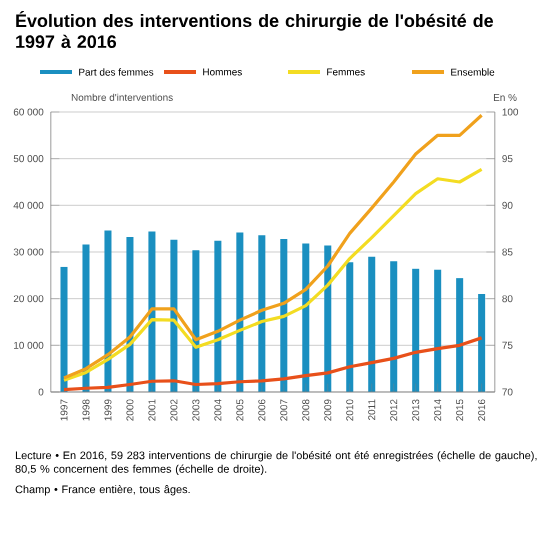 This screenshot has width=554, height=536. What do you see at coordinates (255, 30) in the screenshot?
I see `chart-title: Évolution des interventions de chirurgie de l'obésité de 1997 à 2016` at bounding box center [255, 30].